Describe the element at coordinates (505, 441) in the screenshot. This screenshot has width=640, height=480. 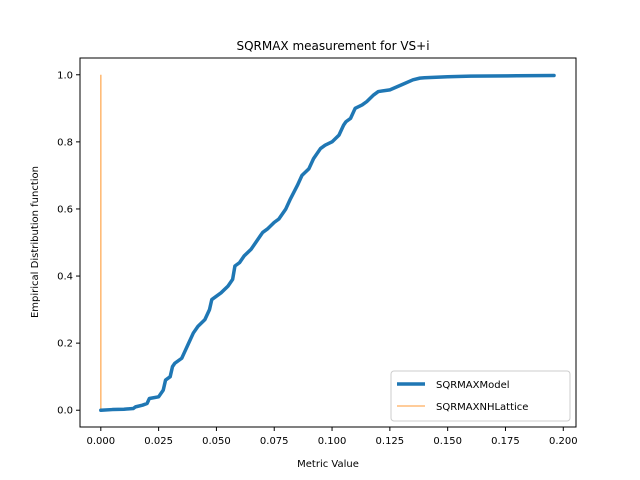
I see `x-tick-label: 0.175` at that location.